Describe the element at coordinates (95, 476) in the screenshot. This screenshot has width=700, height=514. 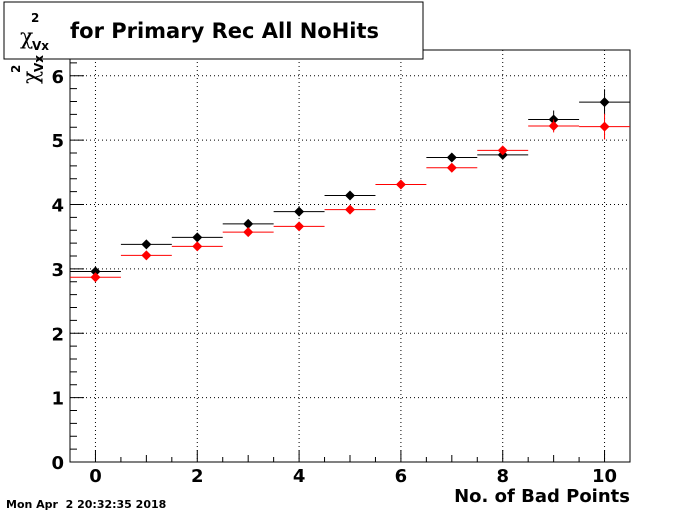
I see `x-tick-label-0: 0` at that location.